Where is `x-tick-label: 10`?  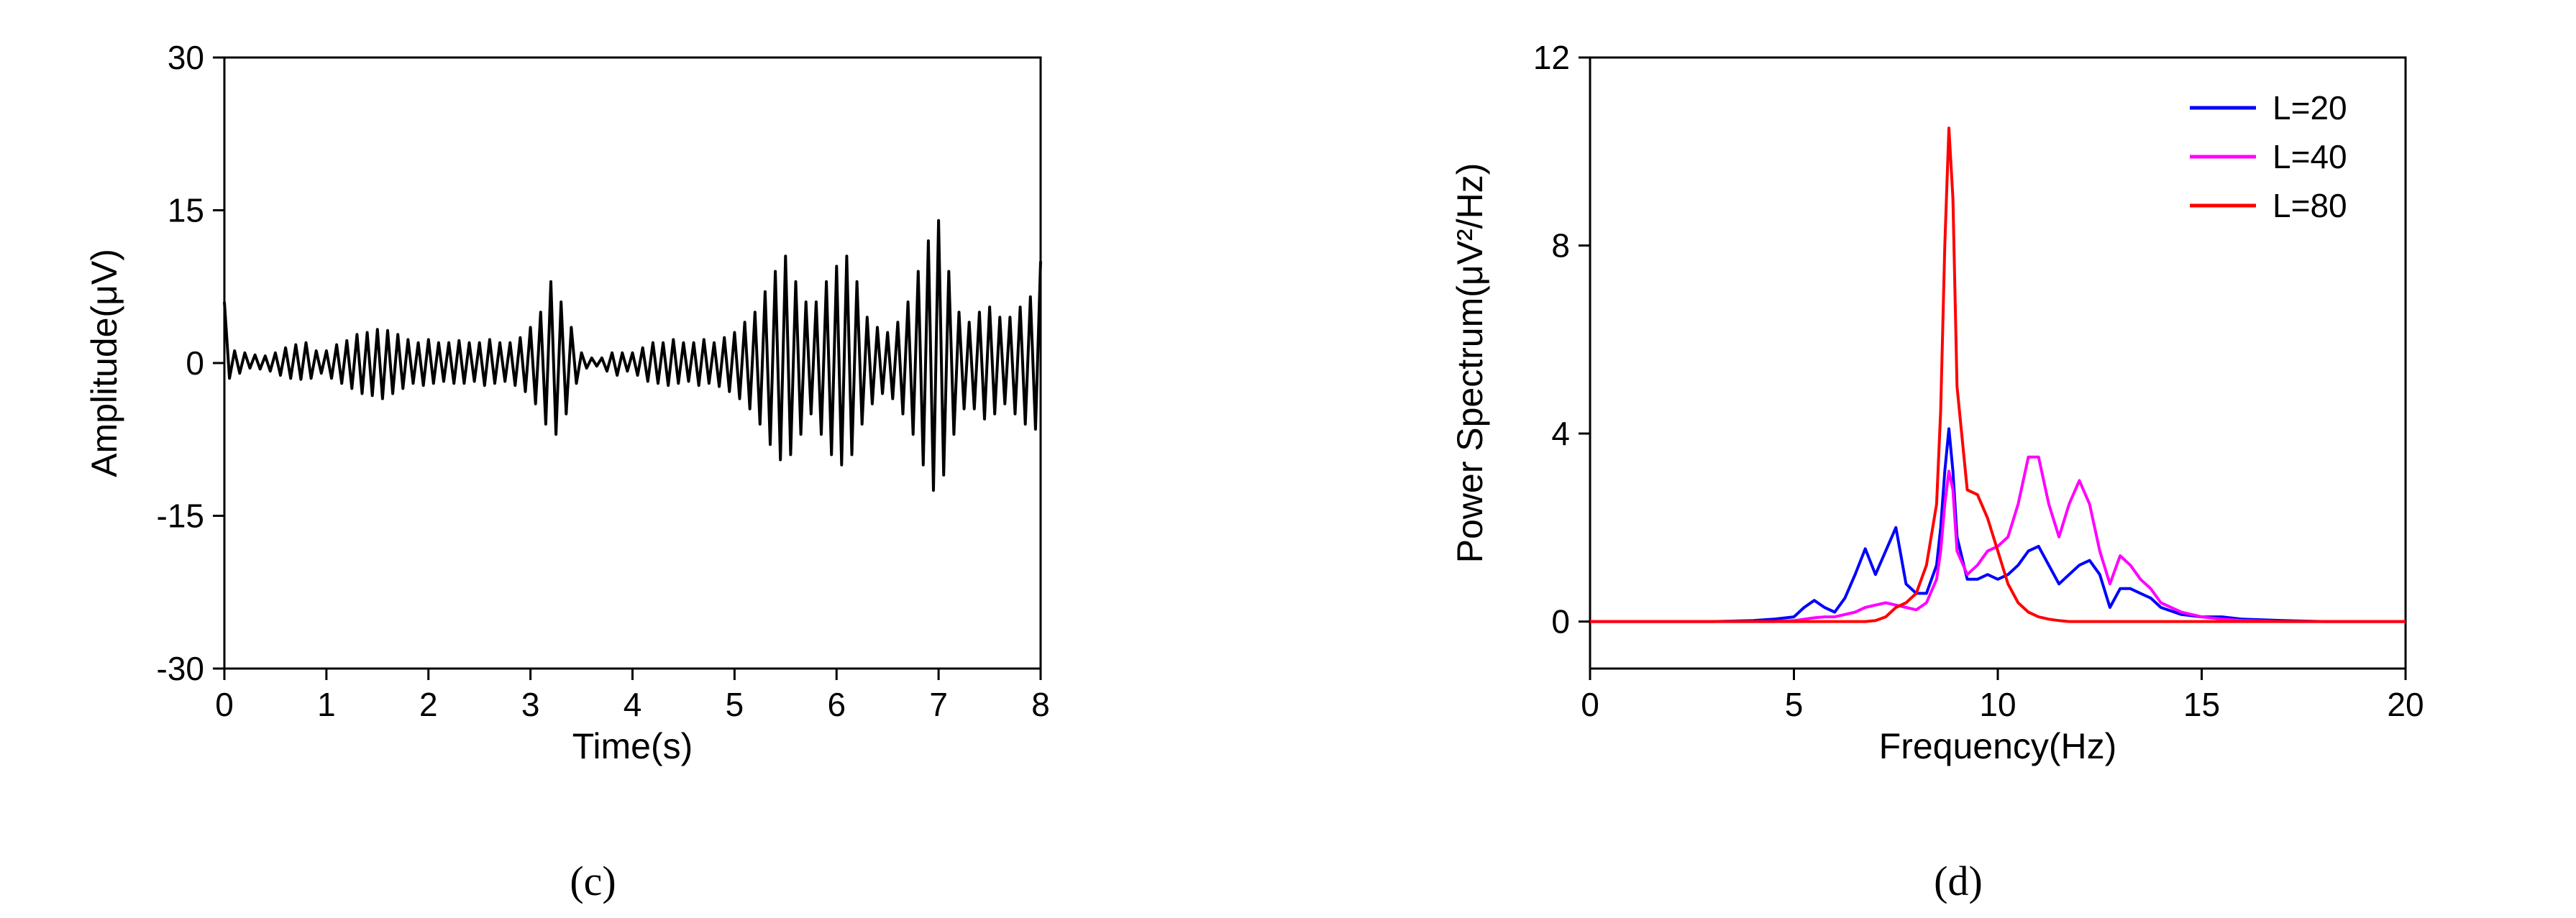 x-tick-label: 10 is located at coordinates (1997, 704).